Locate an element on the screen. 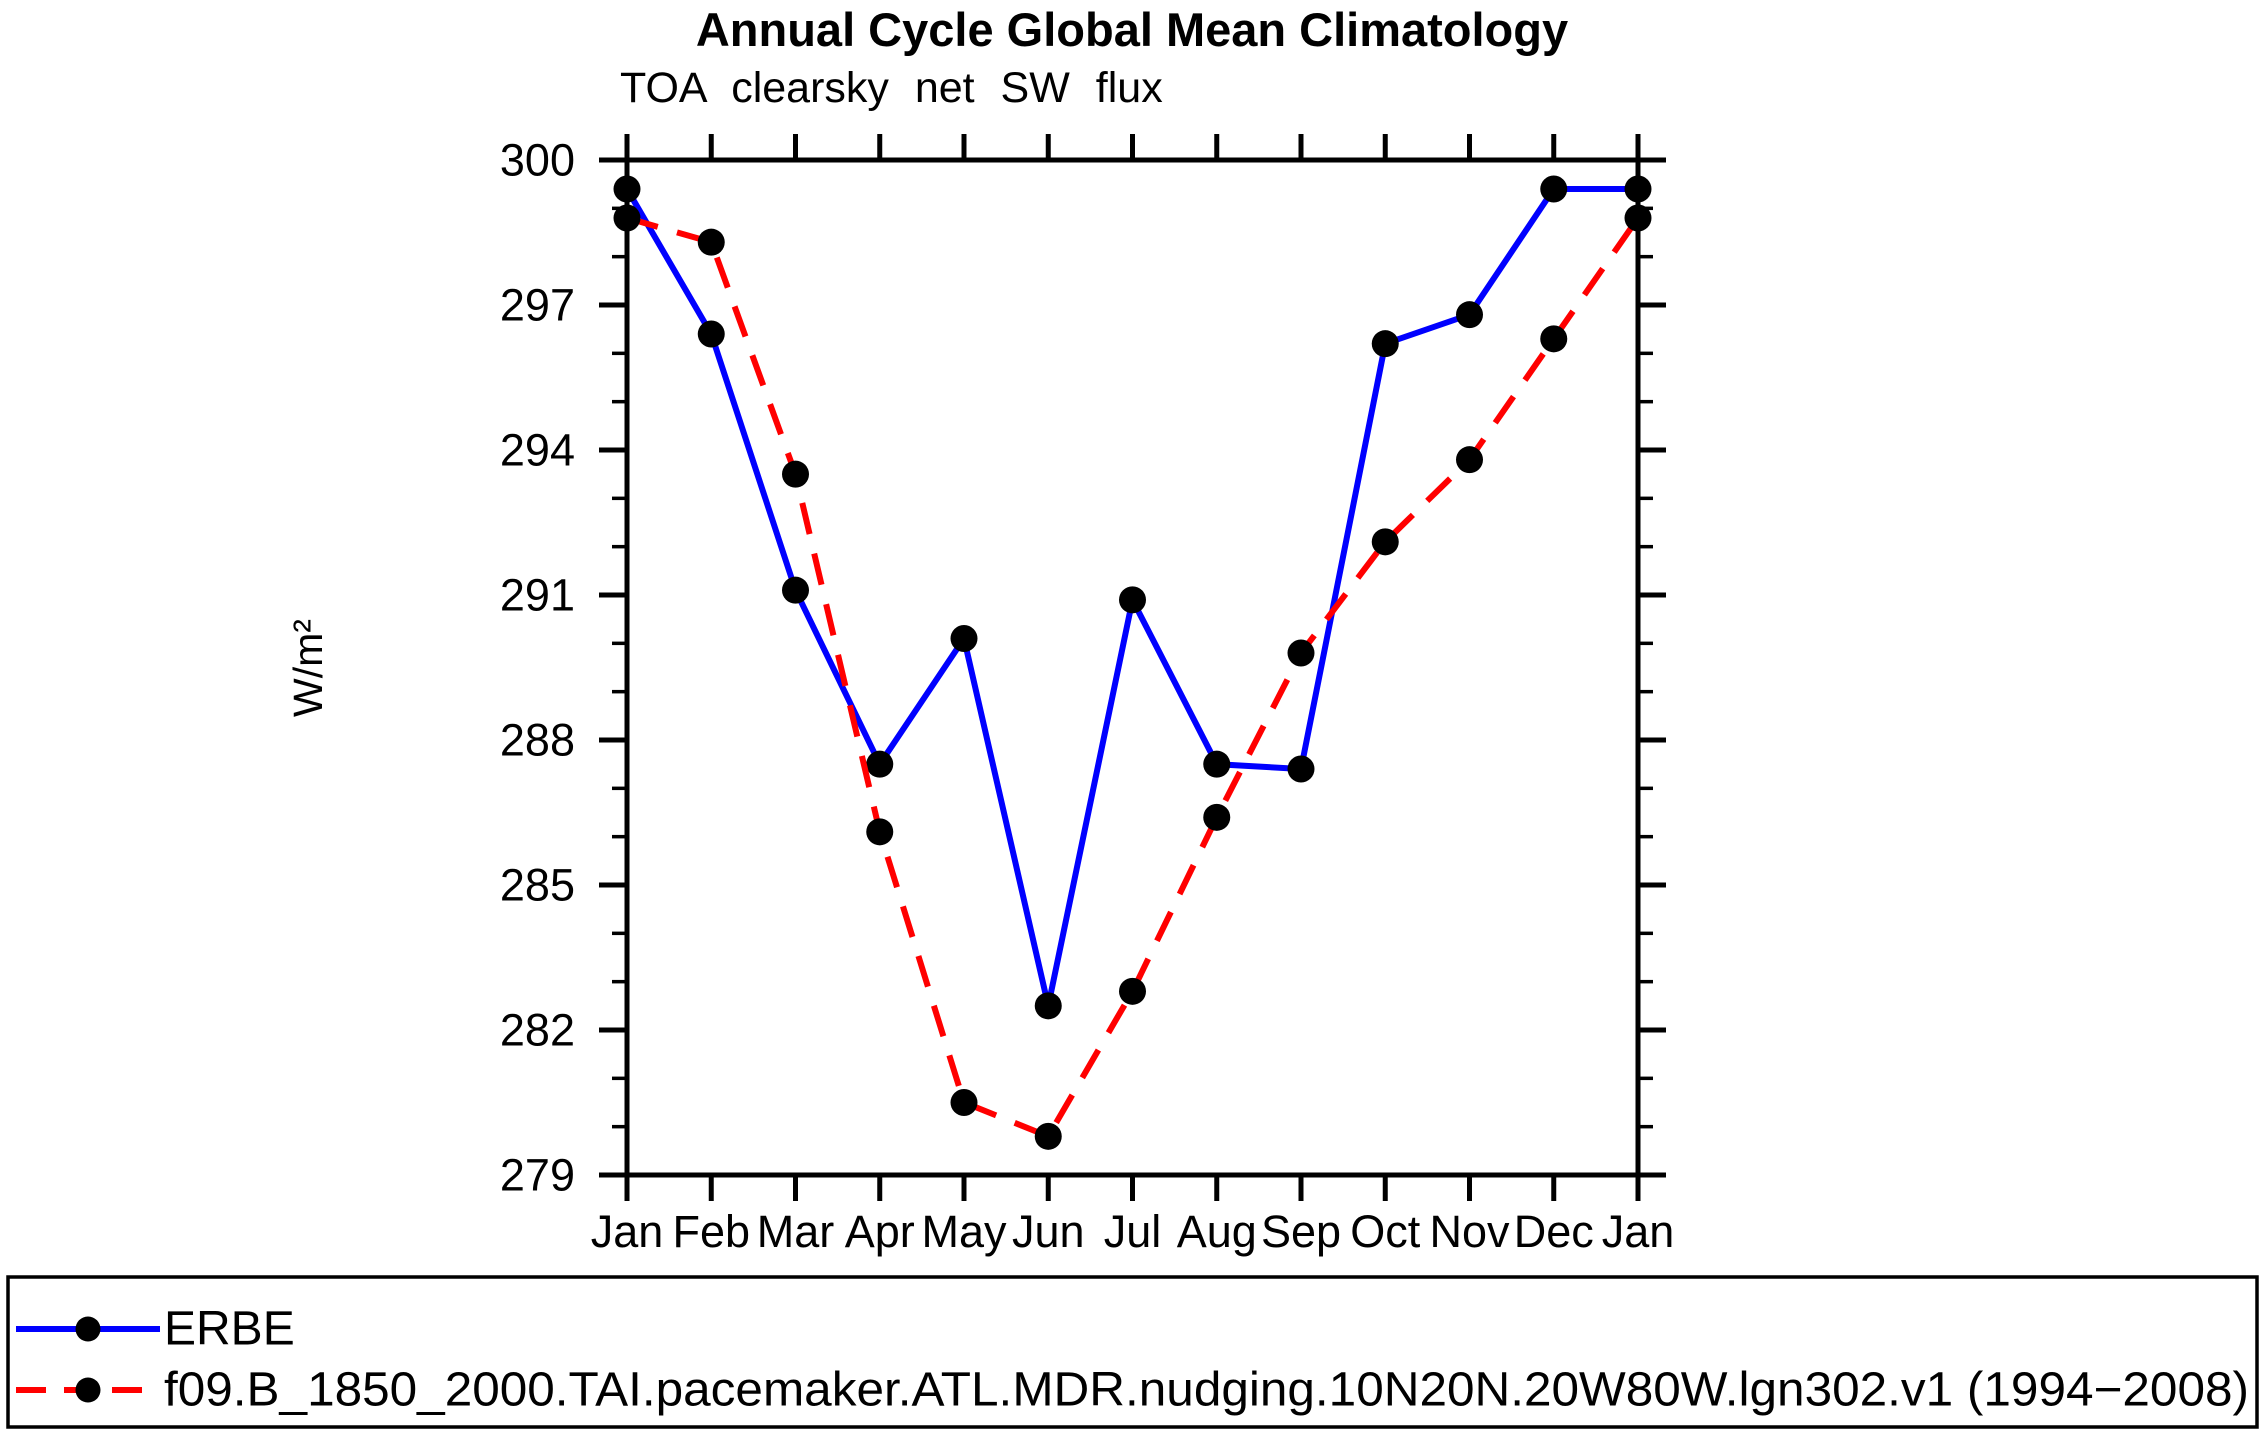  y-axis-label: W/m² is located at coordinates (308, 668).